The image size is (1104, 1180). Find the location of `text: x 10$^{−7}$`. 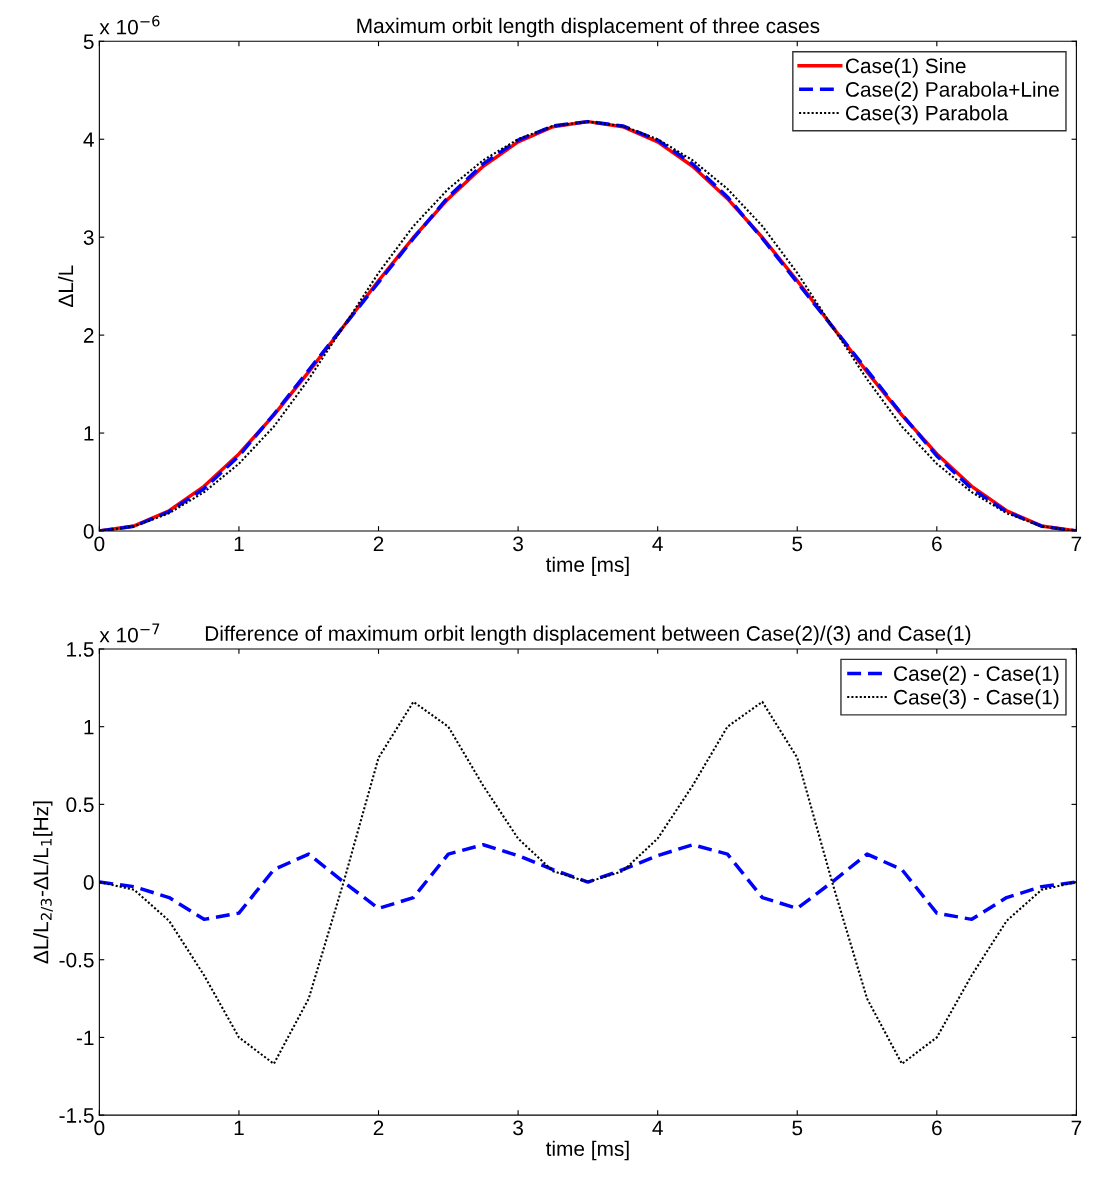

text: x 10$^{−7}$ is located at coordinates (129, 633).